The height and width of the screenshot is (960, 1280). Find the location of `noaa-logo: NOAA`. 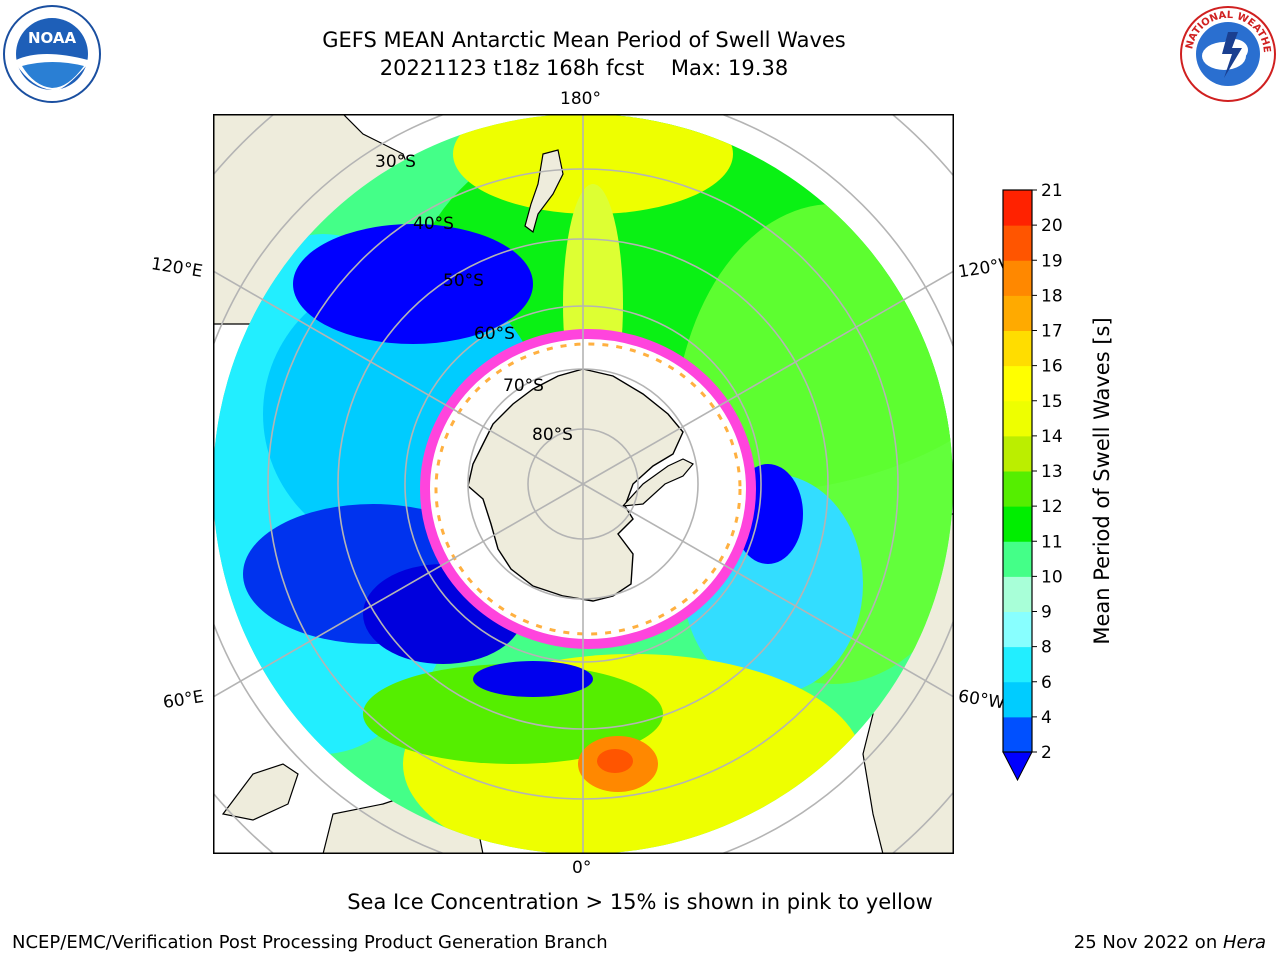

noaa-logo: NOAA is located at coordinates (52, 54).